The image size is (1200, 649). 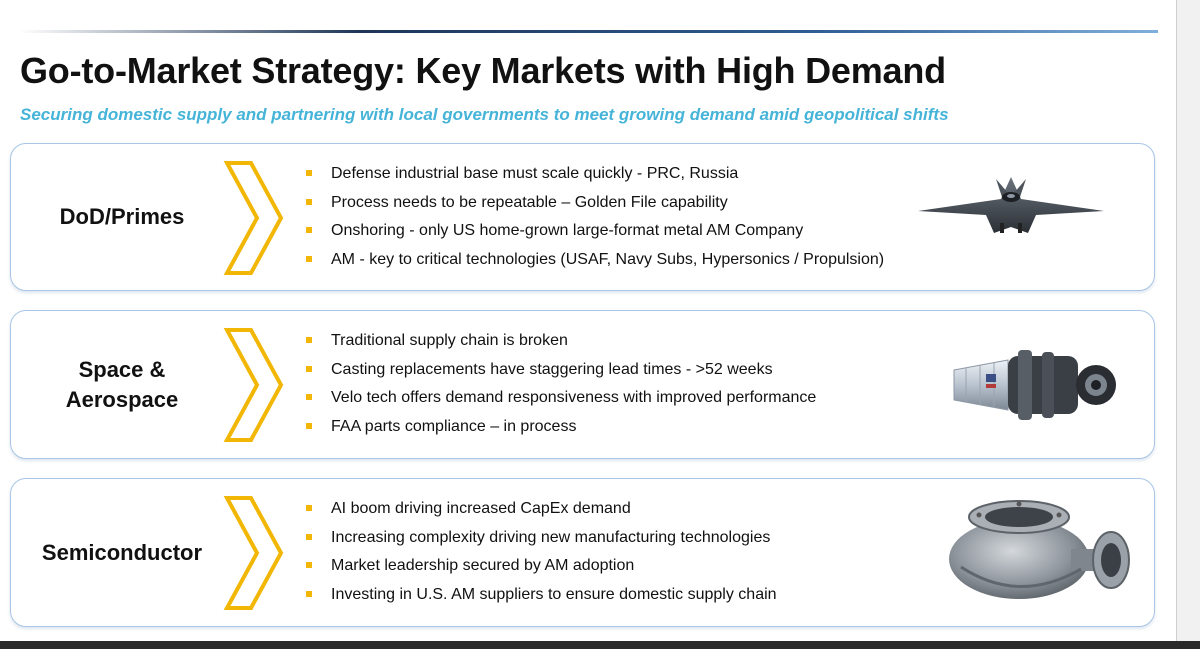 I want to click on market-label-line: DoD/Primes, so click(x=122, y=216).